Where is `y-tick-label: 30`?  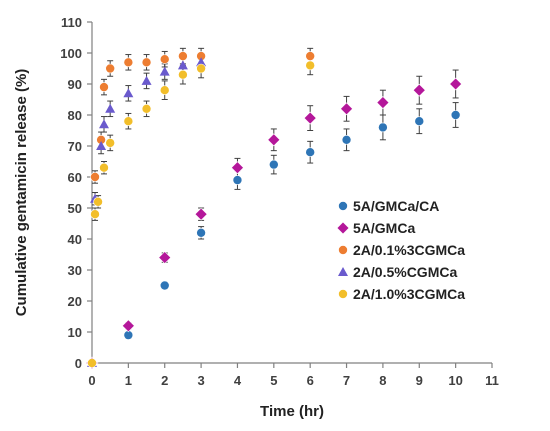 y-tick-label: 30 is located at coordinates (75, 270).